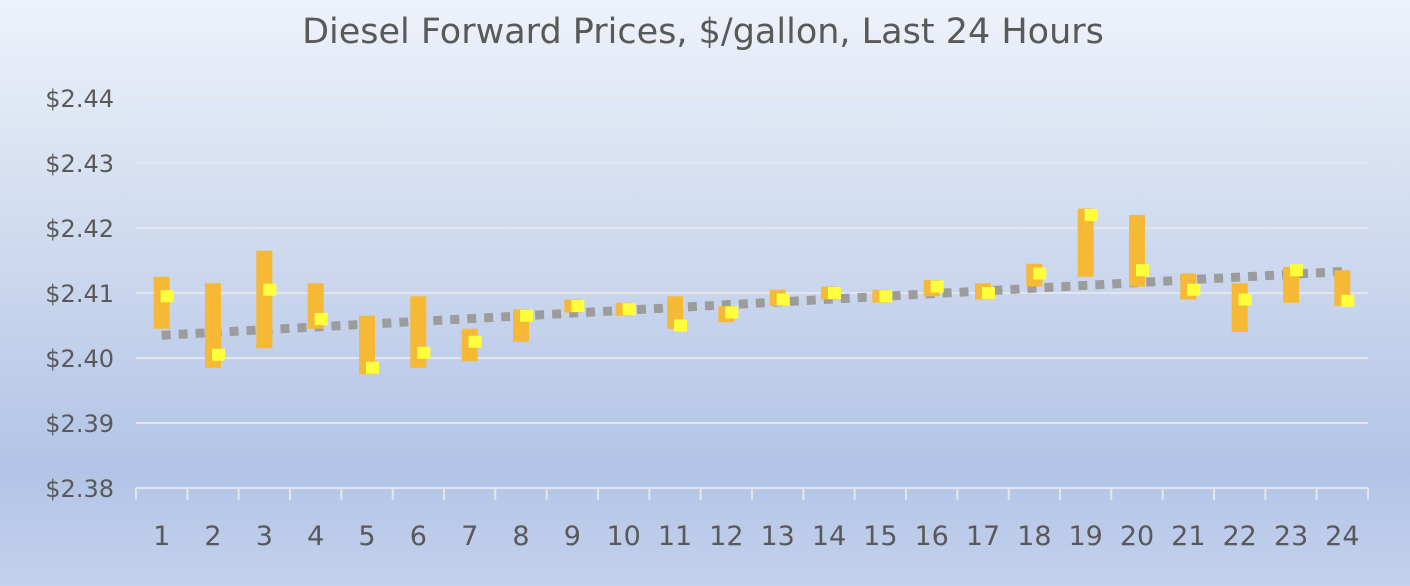  I want to click on y-tick-label: $2.39, so click(79, 424).